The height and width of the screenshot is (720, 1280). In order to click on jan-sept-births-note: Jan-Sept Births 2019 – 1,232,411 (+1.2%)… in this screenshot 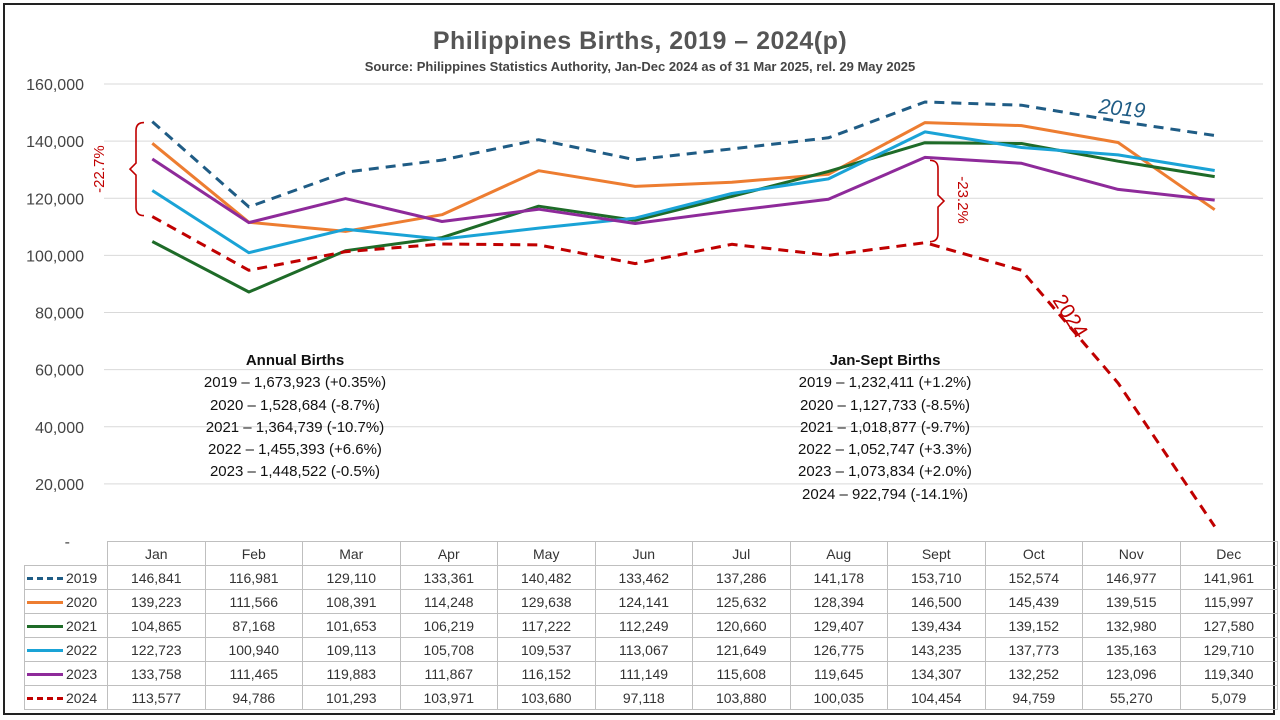, I will do `click(885, 428)`.